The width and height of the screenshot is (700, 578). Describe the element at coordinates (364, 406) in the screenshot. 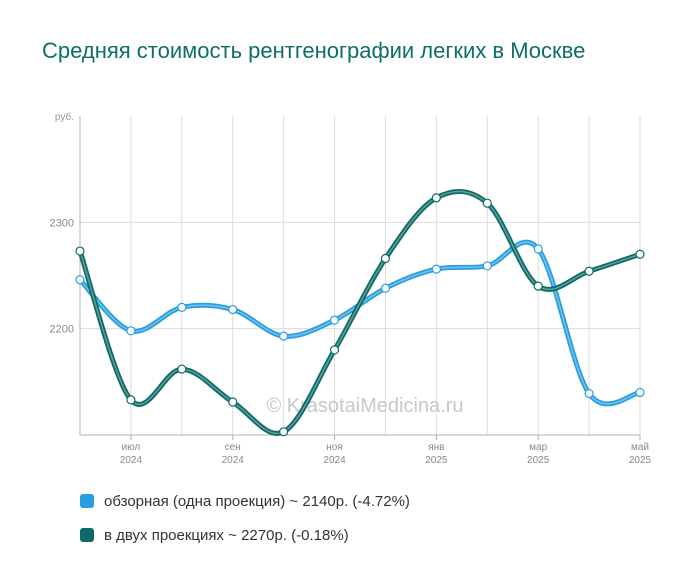

I see `watermark-text: © KrasotaiMedicina.ru` at that location.